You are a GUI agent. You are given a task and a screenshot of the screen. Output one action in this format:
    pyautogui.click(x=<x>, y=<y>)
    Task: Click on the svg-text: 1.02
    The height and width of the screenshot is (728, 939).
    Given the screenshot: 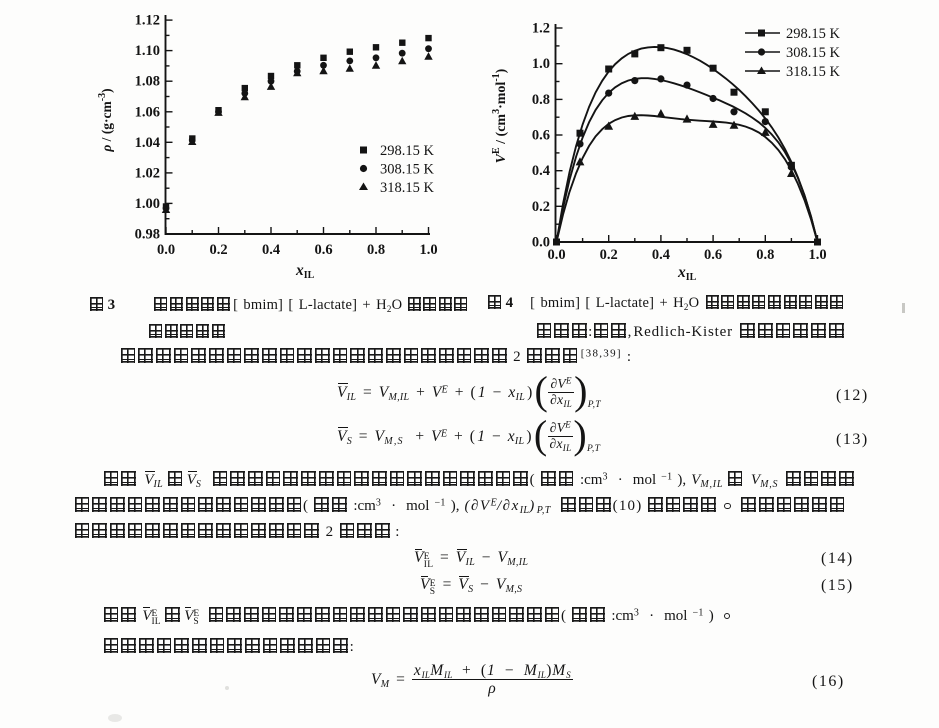 What is the action you would take?
    pyautogui.click(x=147, y=173)
    